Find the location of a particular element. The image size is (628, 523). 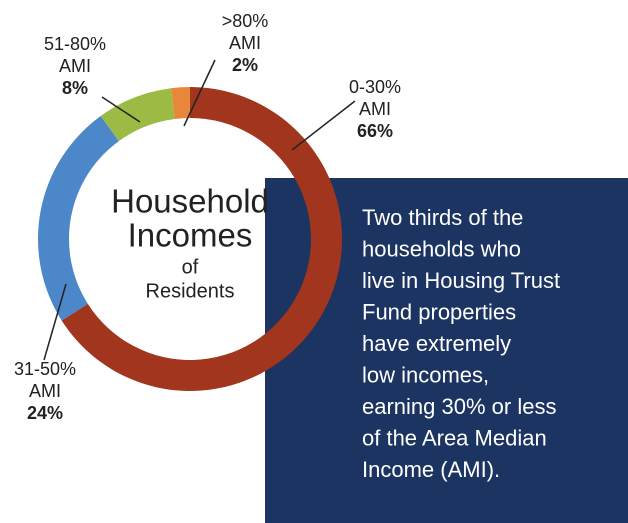

center-title: Household is located at coordinates (190, 201).